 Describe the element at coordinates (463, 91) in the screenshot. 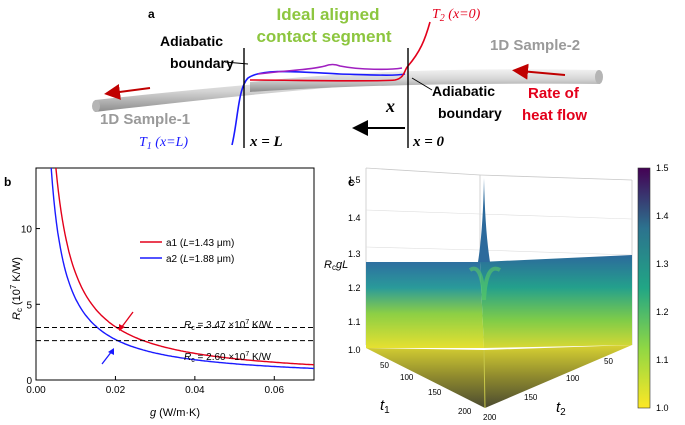

I see `adiabatic-right-line1: Adiabatic` at that location.